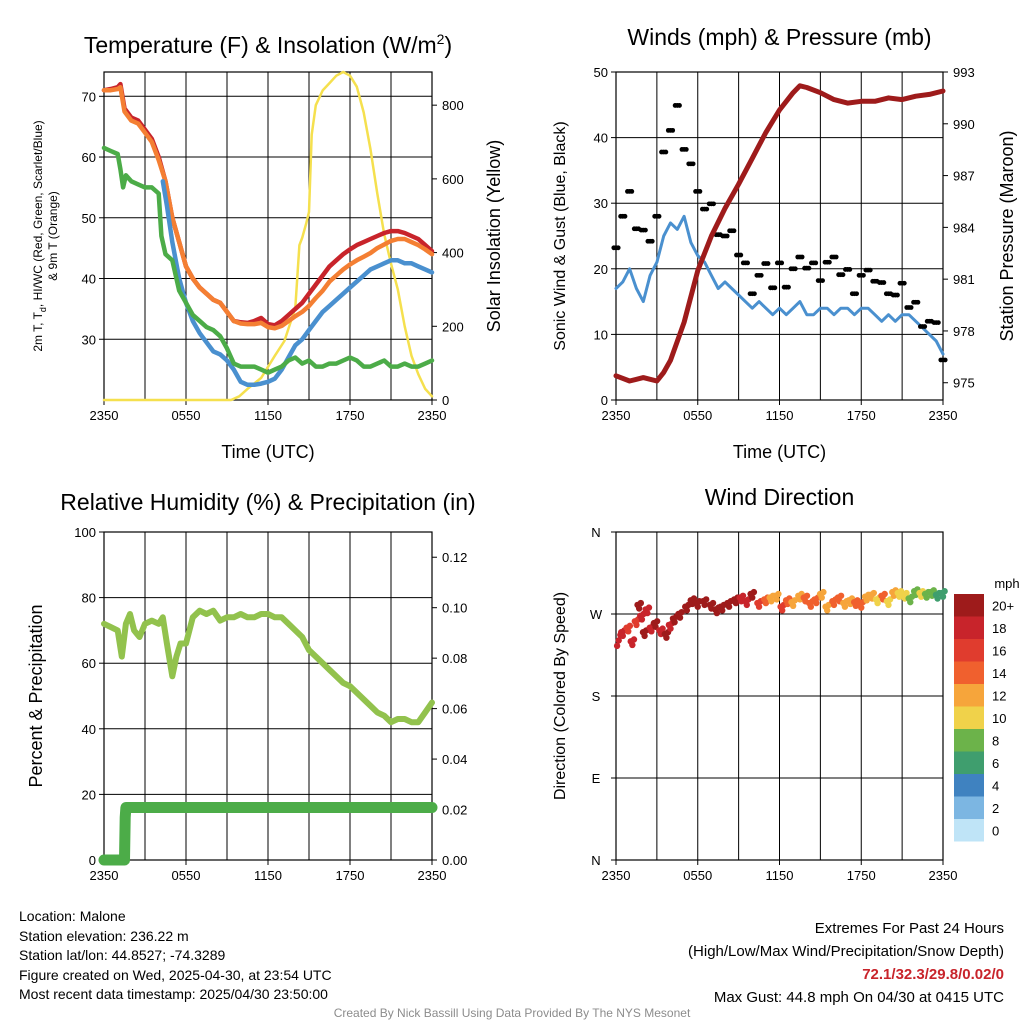 The image size is (1024, 1024). What do you see at coordinates (560, 696) in the screenshot?
I see `wdir-y-axis-label: Direction (Colored By Speed)` at bounding box center [560, 696].